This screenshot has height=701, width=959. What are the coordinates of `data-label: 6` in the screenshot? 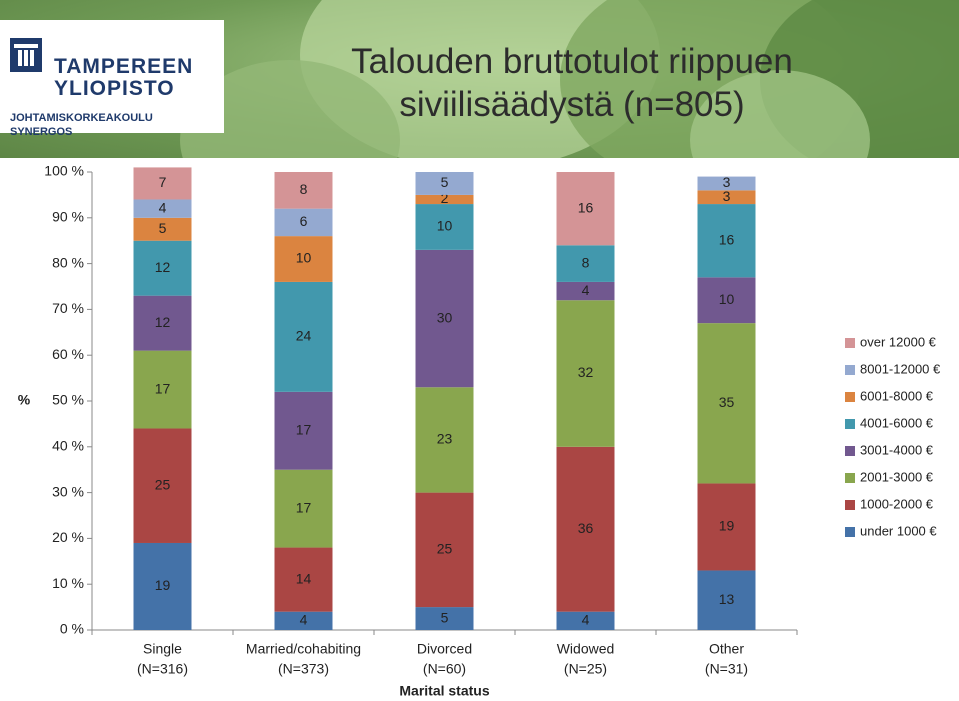 It's located at (304, 221).